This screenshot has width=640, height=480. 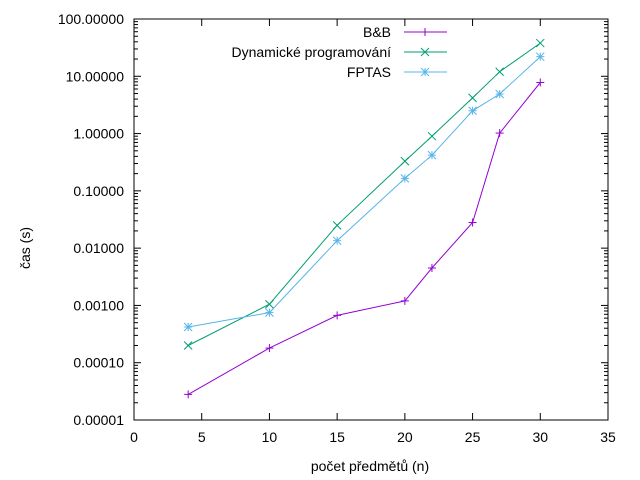 I want to click on y-tick-label: 0.00001, so click(x=98, y=420).